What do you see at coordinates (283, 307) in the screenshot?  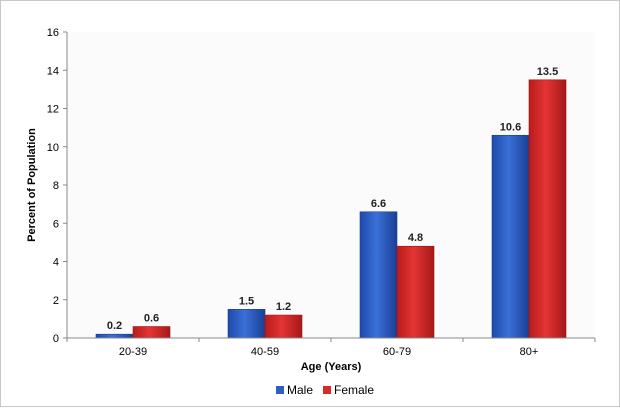 I see `data-label-female-1: 1.2` at bounding box center [283, 307].